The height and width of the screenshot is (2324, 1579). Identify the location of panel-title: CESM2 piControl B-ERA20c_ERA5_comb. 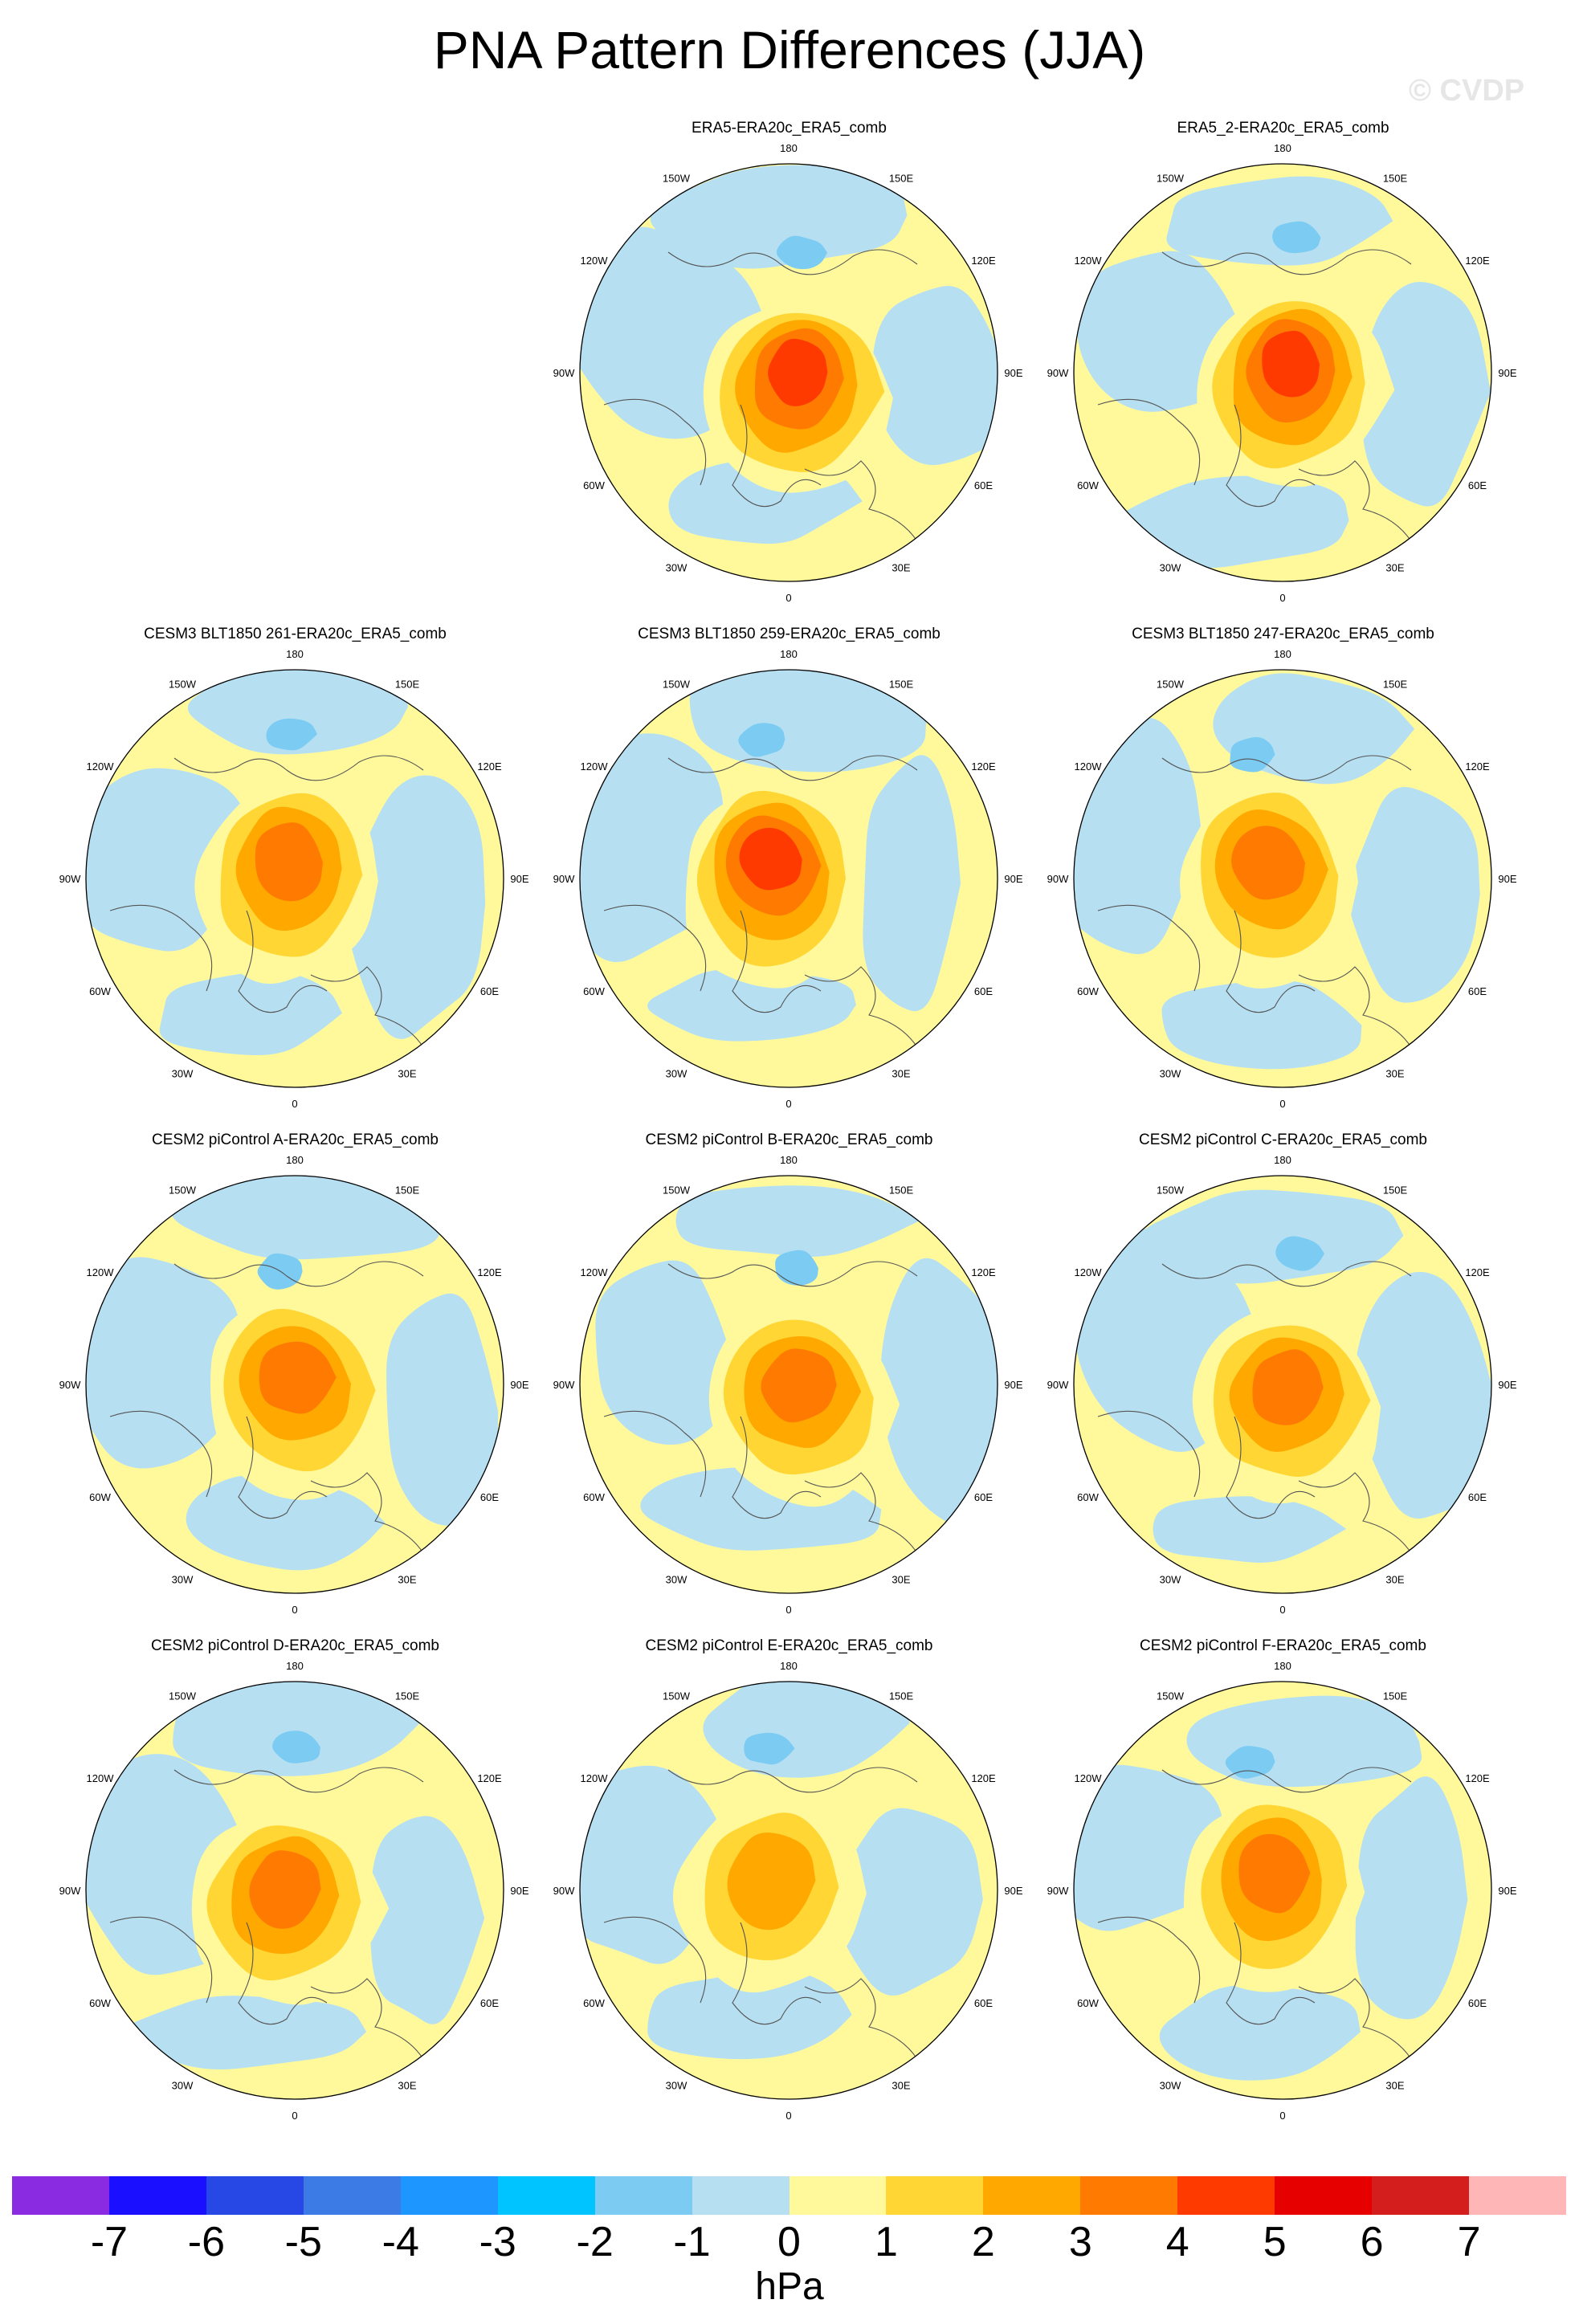
(789, 1140).